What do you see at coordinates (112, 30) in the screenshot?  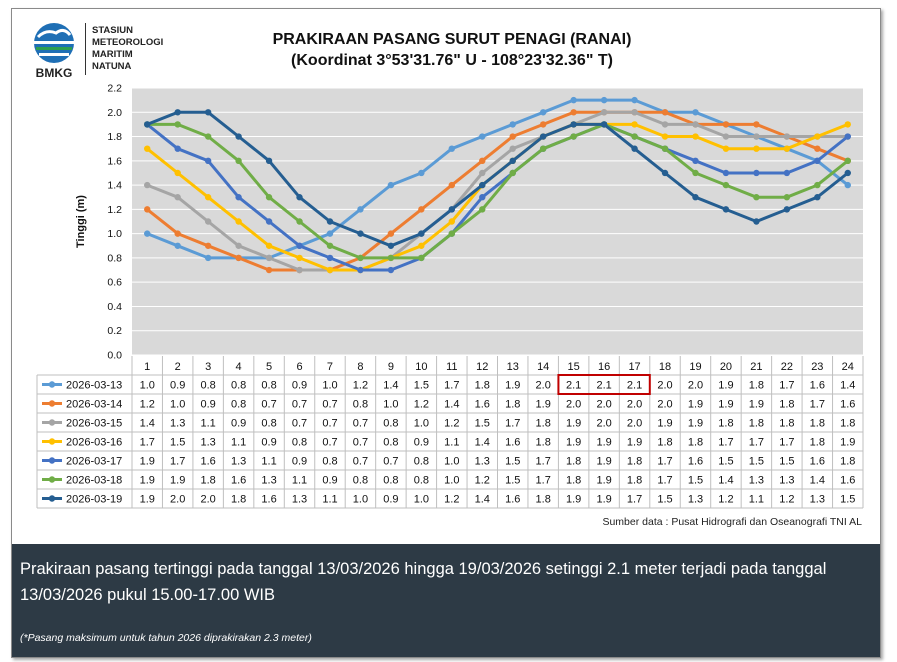 I see `station-line: STASIUN` at bounding box center [112, 30].